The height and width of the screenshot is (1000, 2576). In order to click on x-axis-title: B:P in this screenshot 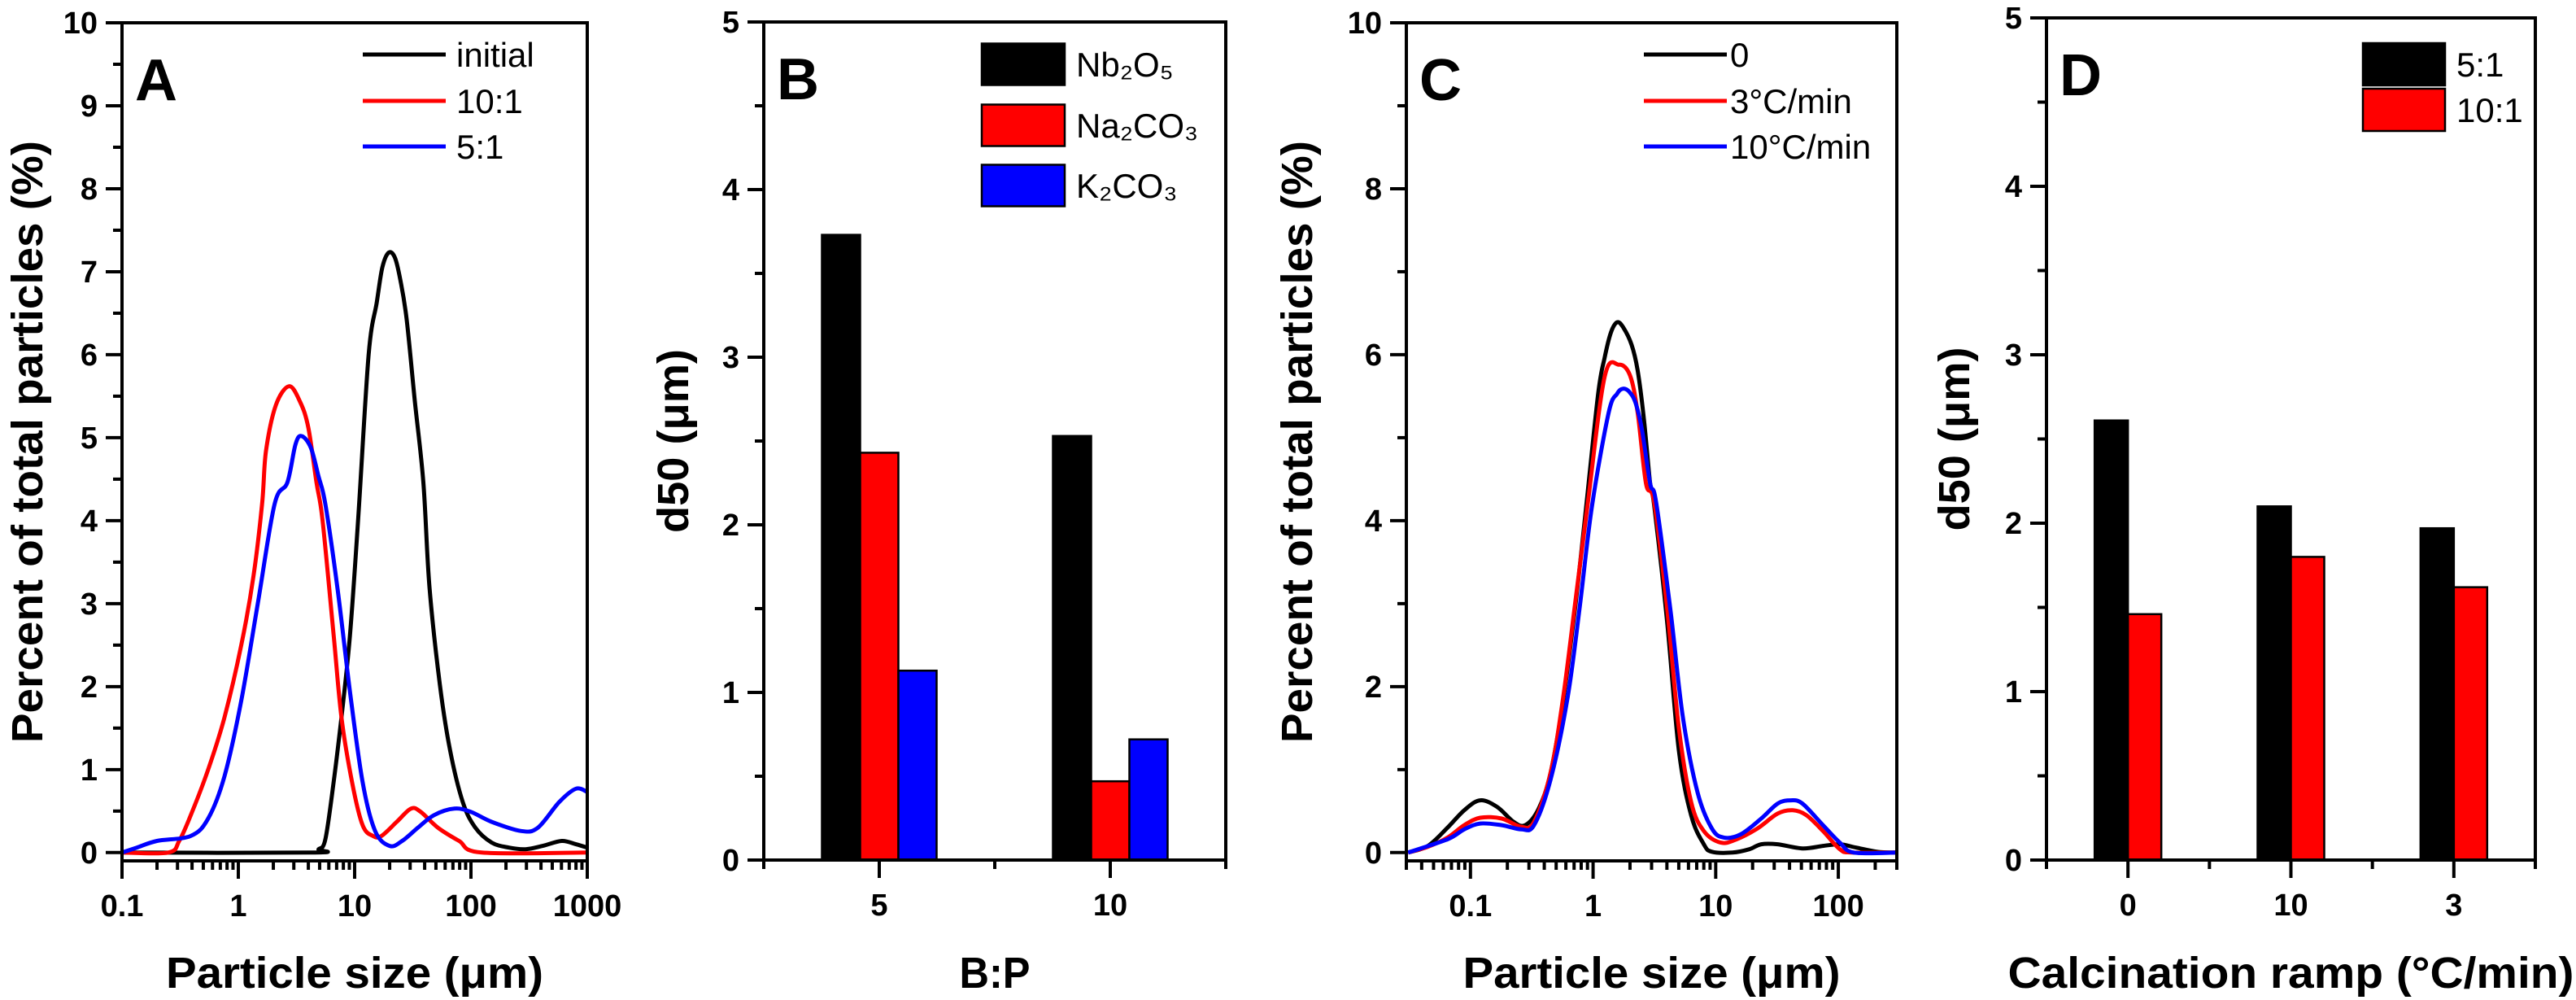, I will do `click(995, 974)`.